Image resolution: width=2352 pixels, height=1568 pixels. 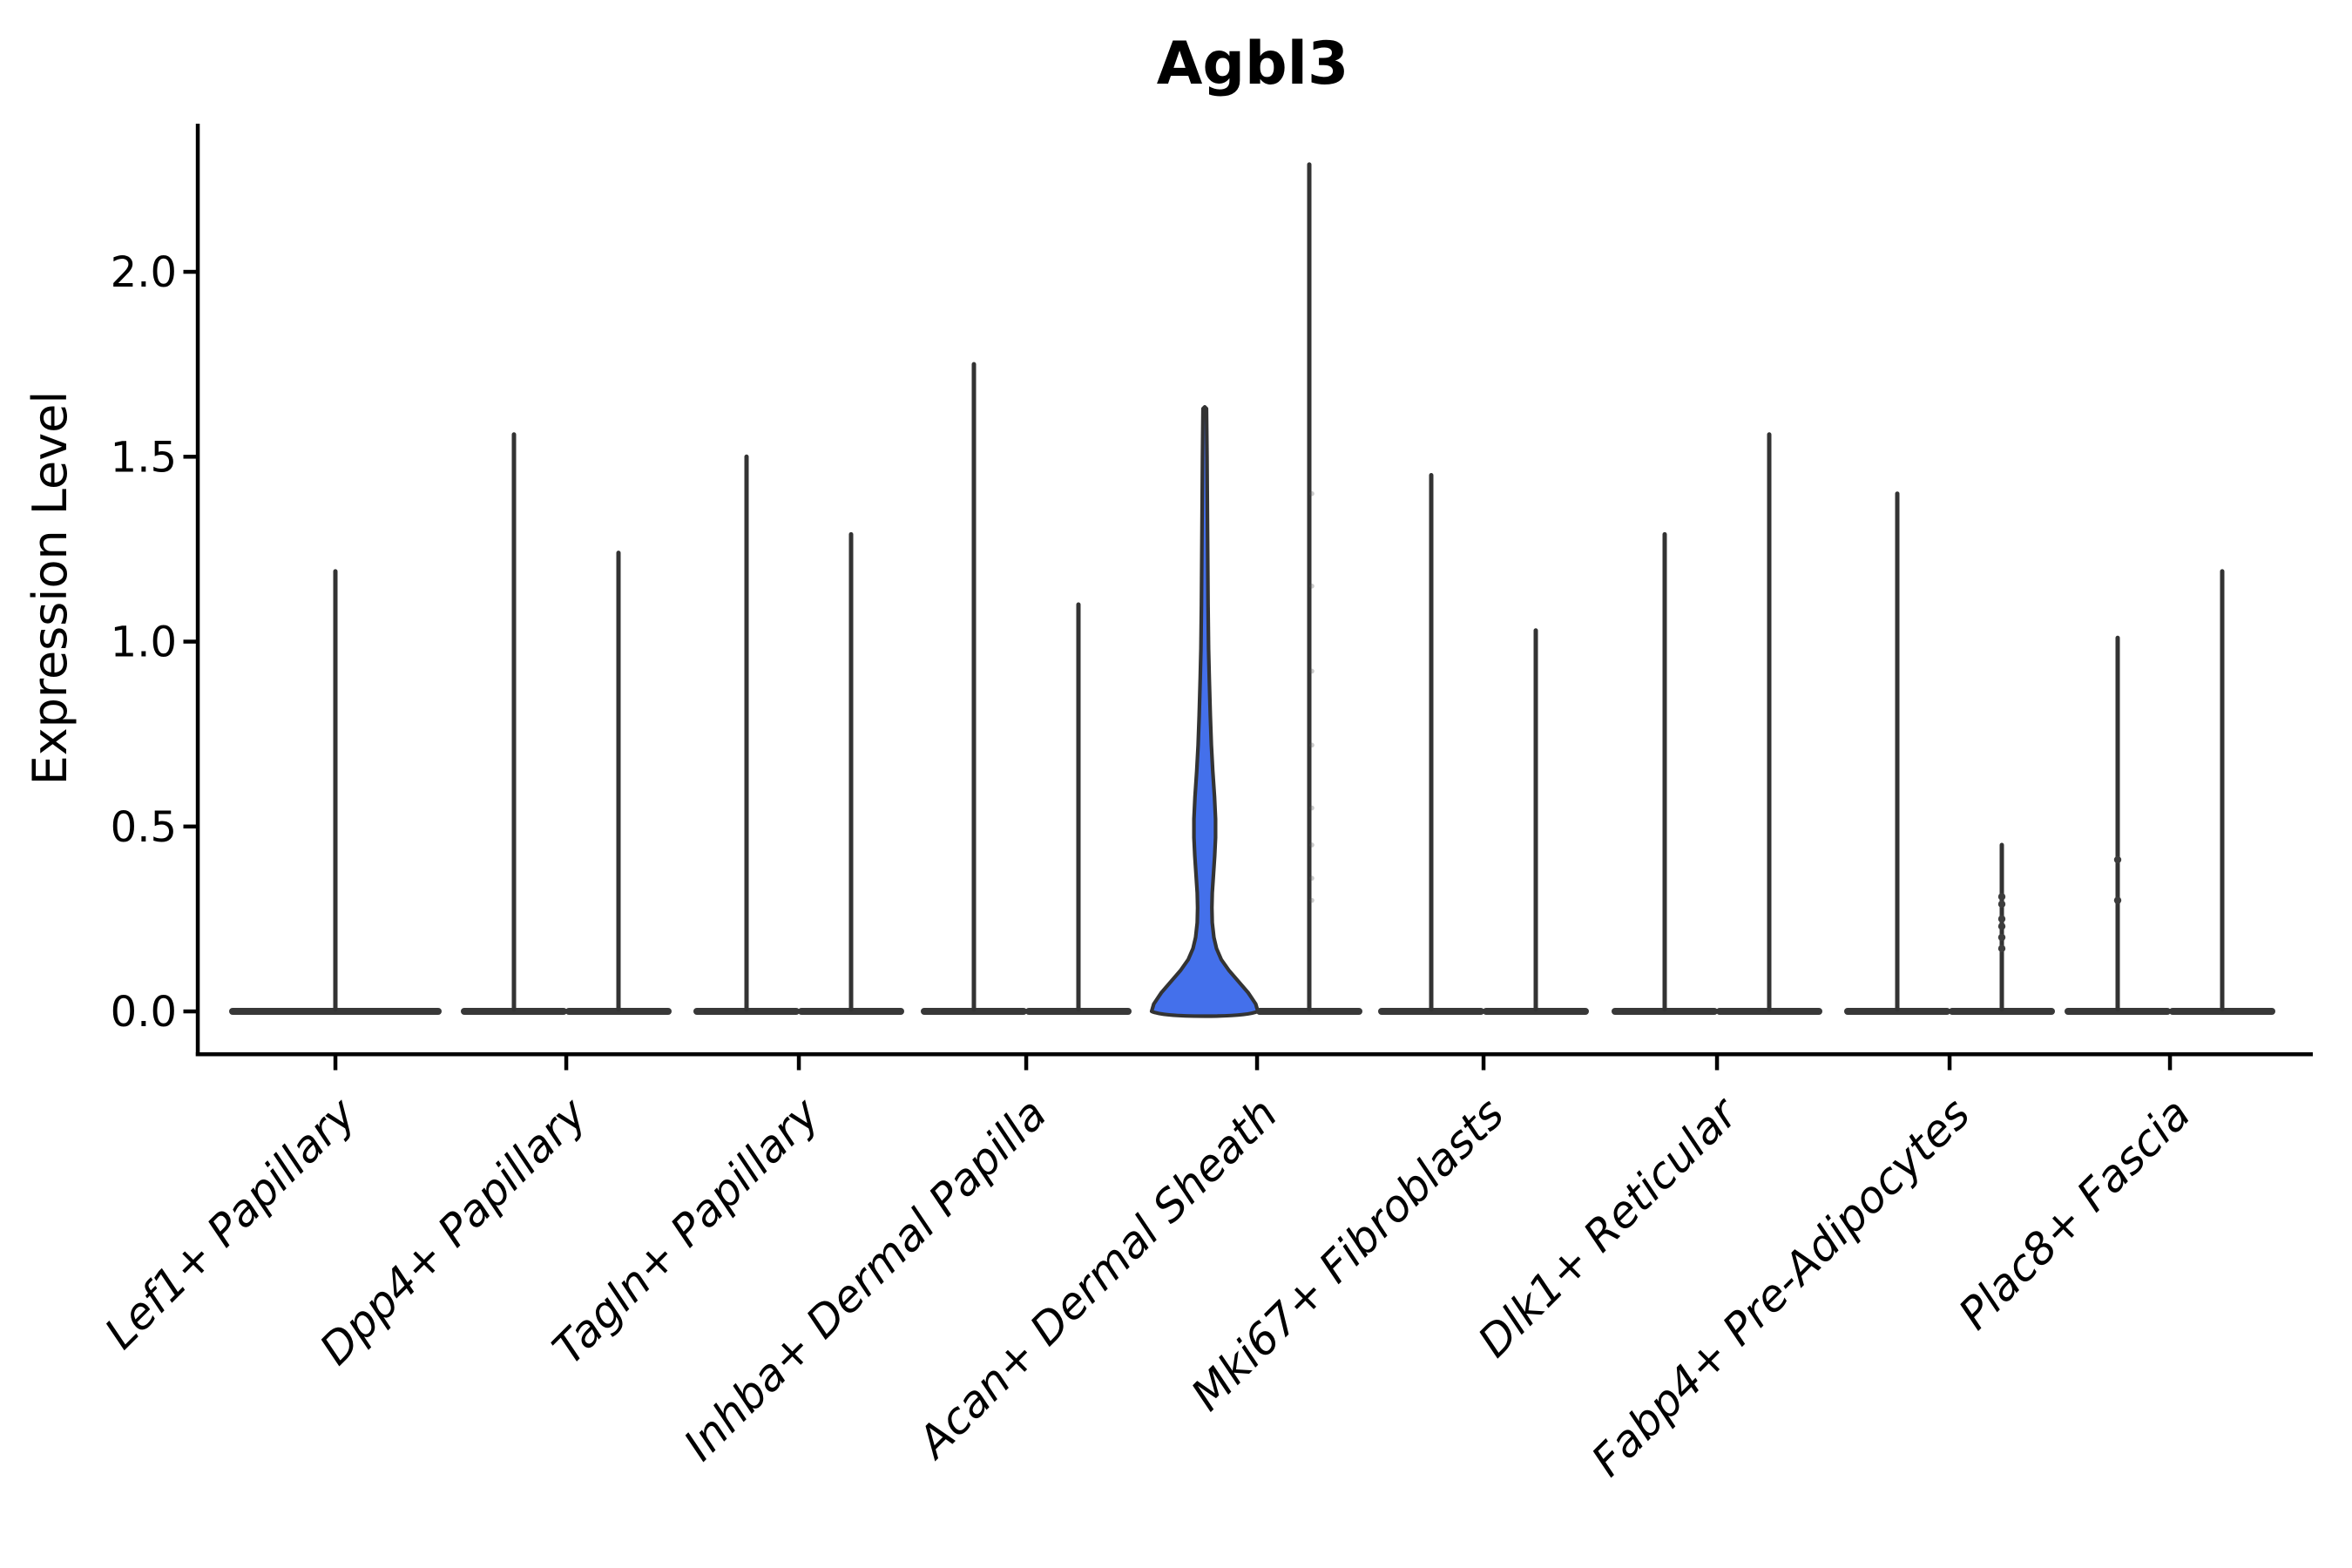 What do you see at coordinates (1254, 1054) in the screenshot?
I see `x-axis-spine` at bounding box center [1254, 1054].